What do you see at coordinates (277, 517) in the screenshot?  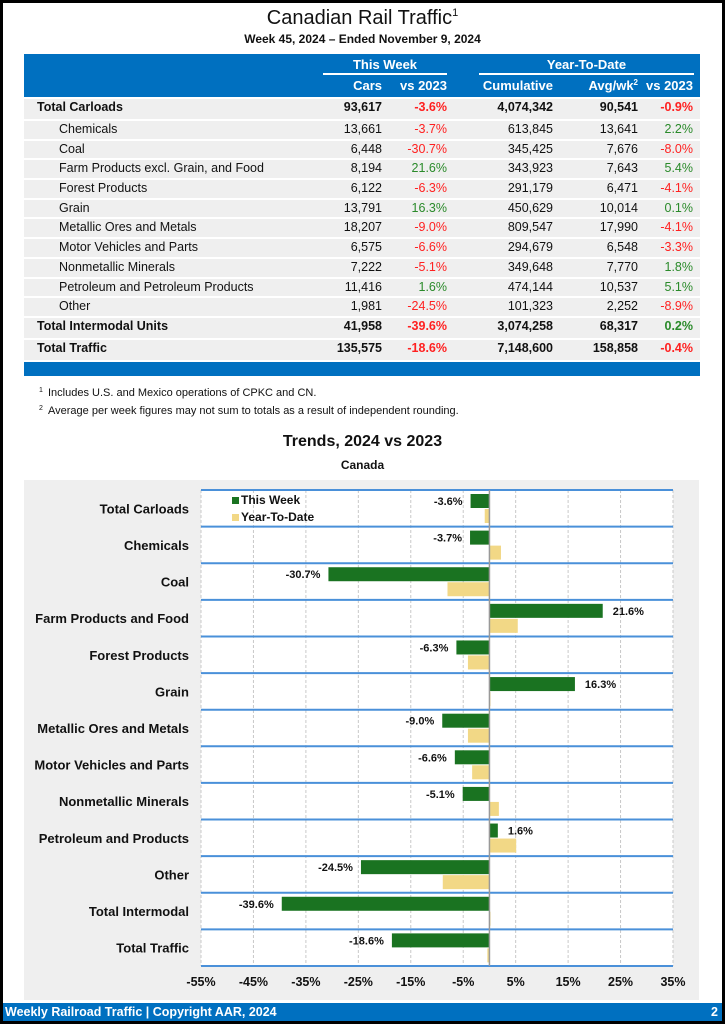 I see `legend-label-ytd: Year-To-Date` at bounding box center [277, 517].